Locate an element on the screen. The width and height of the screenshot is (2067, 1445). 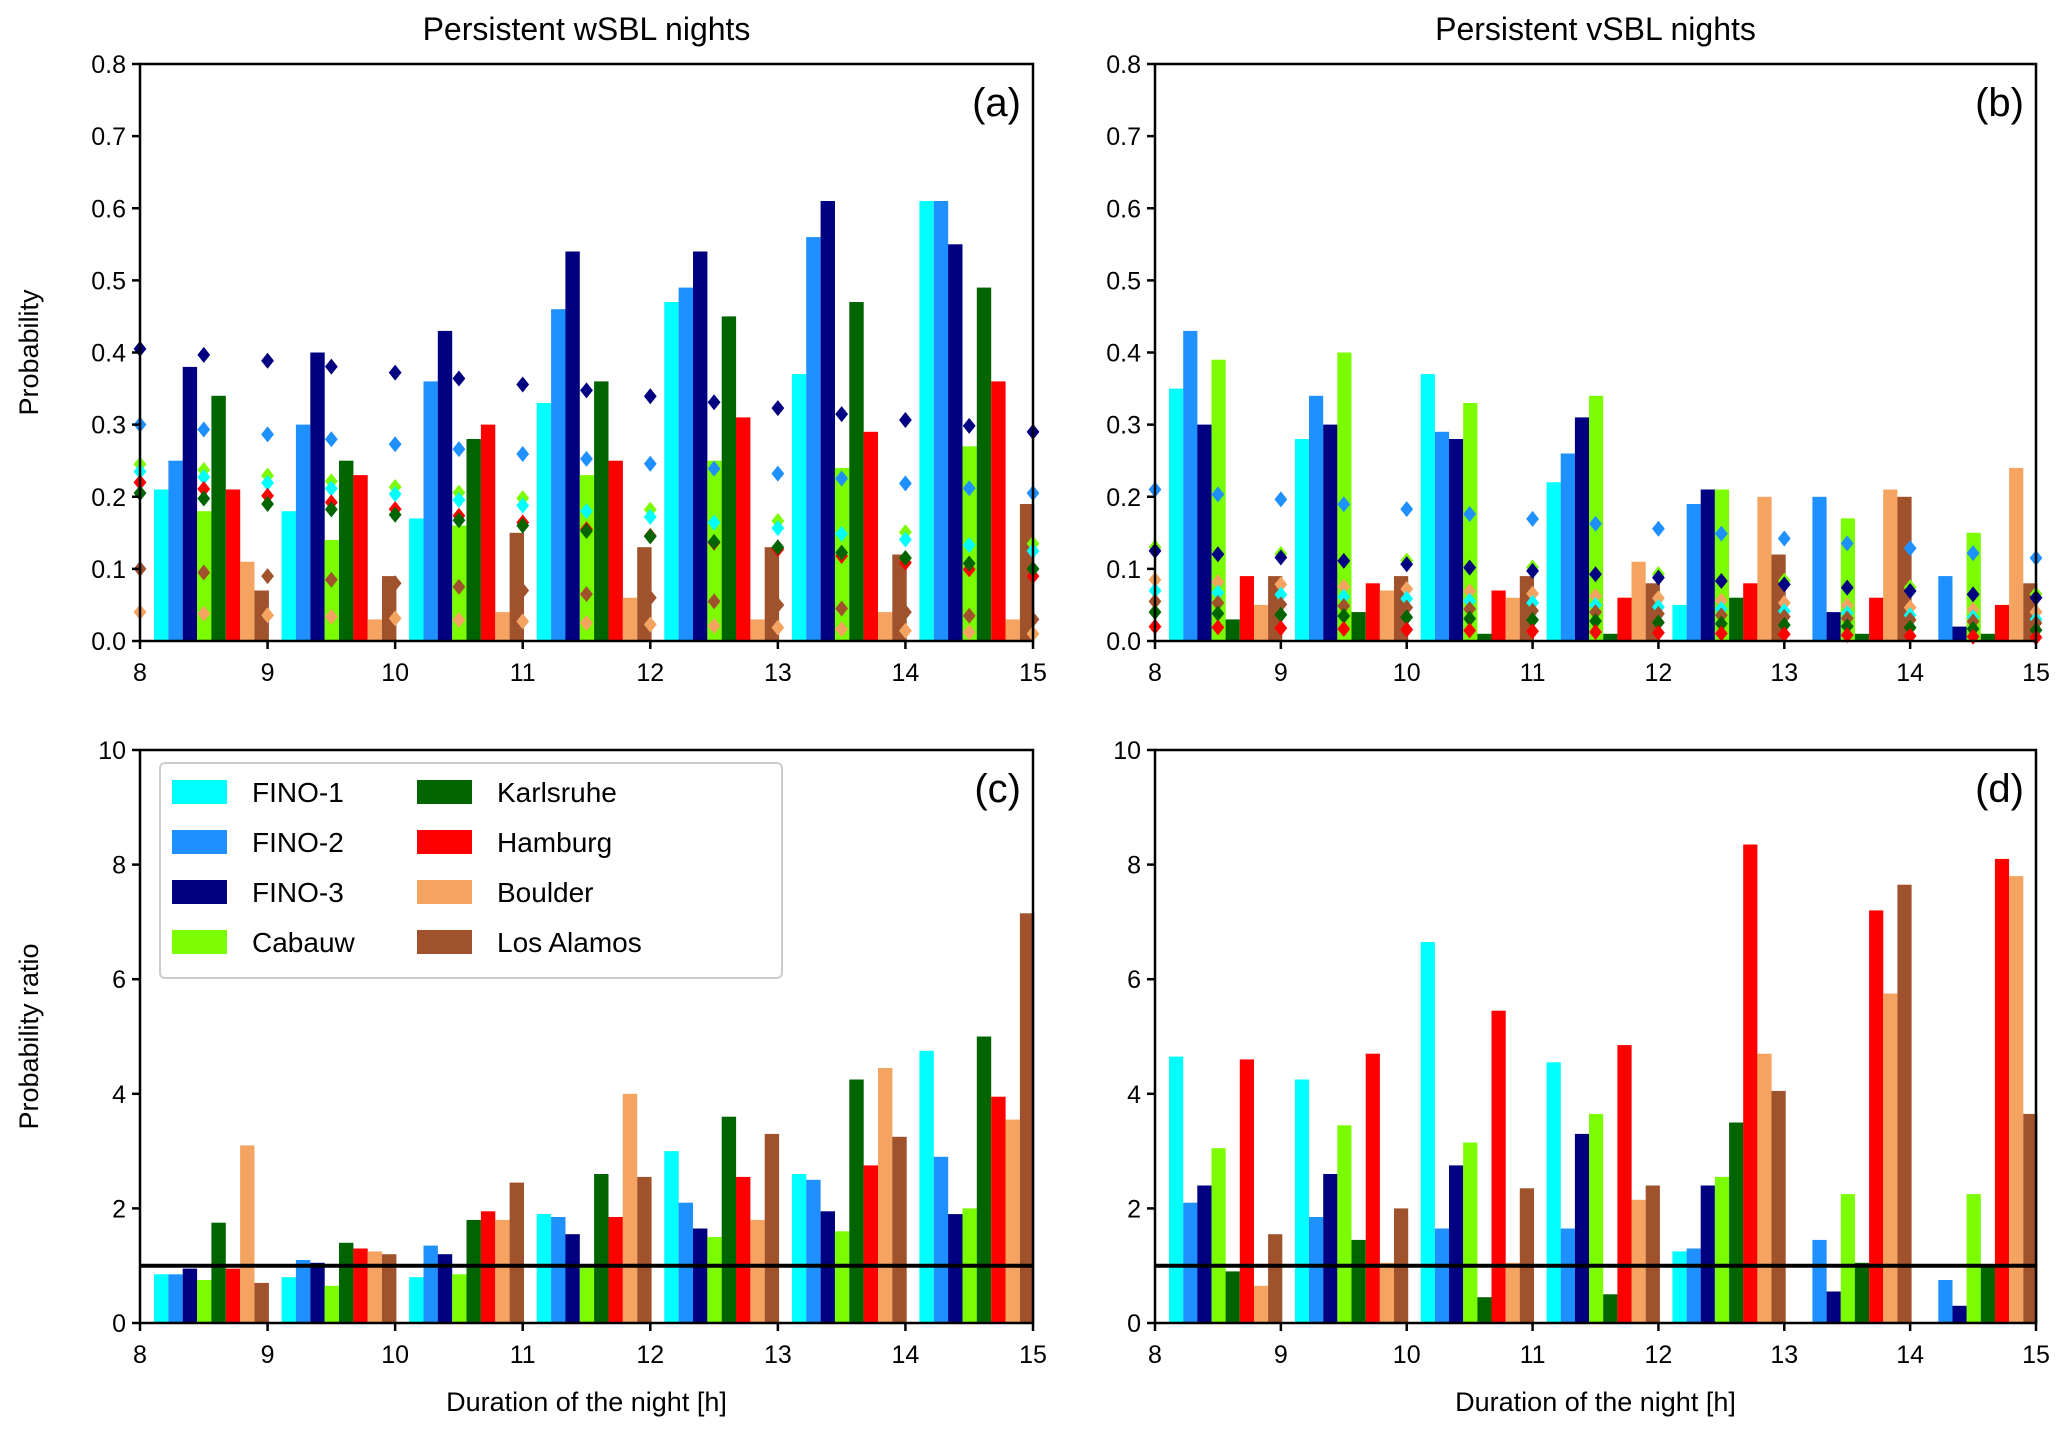
y-tick-label: 0.6 is located at coordinates (108, 209).